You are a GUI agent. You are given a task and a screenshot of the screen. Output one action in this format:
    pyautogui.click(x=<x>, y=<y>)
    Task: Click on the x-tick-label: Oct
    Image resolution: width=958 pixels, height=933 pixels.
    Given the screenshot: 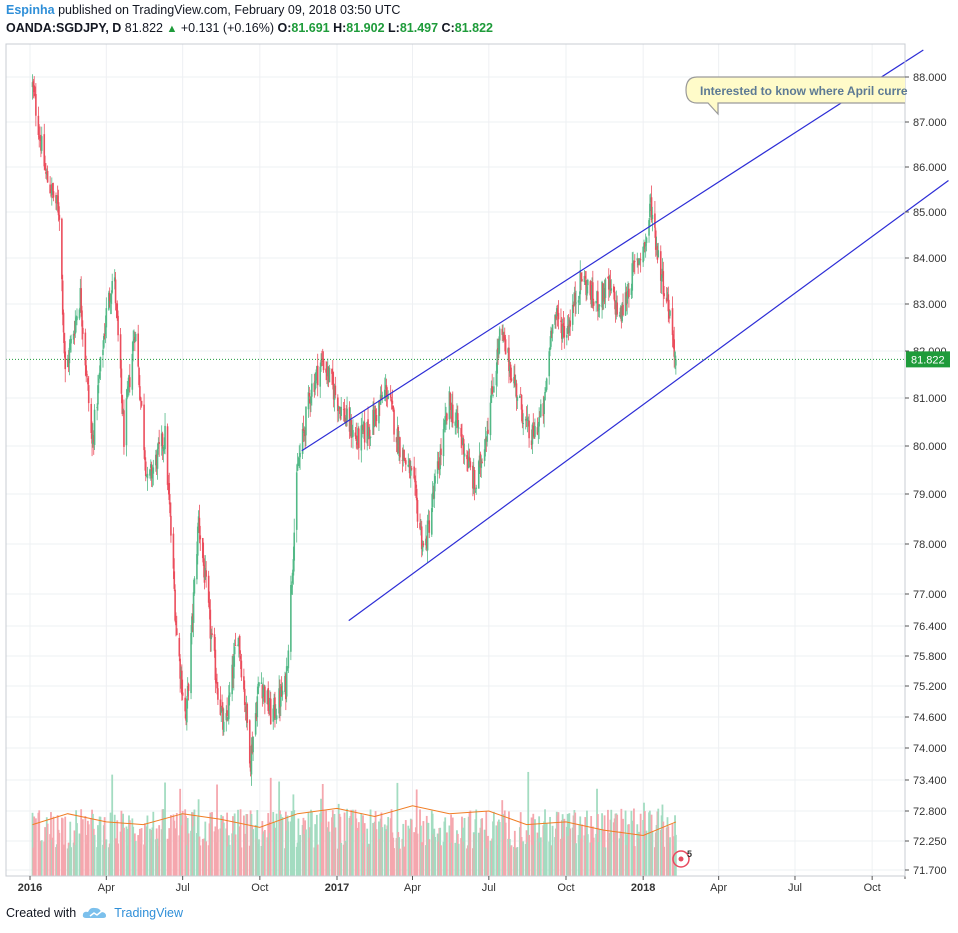 What is the action you would take?
    pyautogui.click(x=565, y=888)
    